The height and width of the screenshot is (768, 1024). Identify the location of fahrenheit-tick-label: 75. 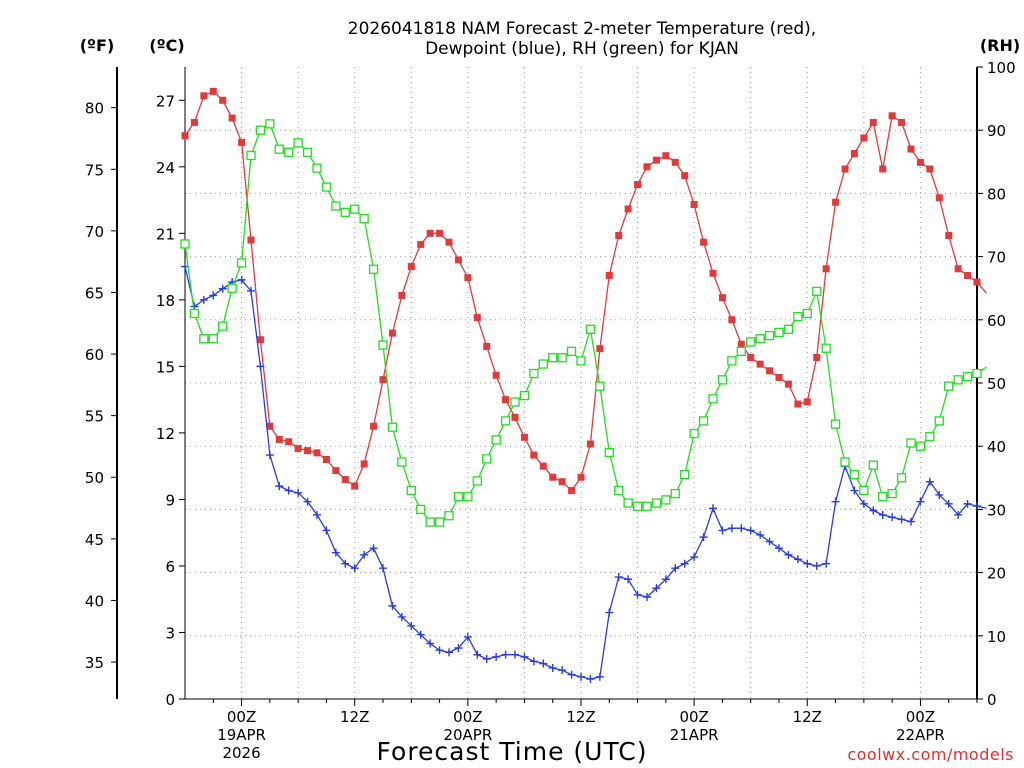
(94, 170).